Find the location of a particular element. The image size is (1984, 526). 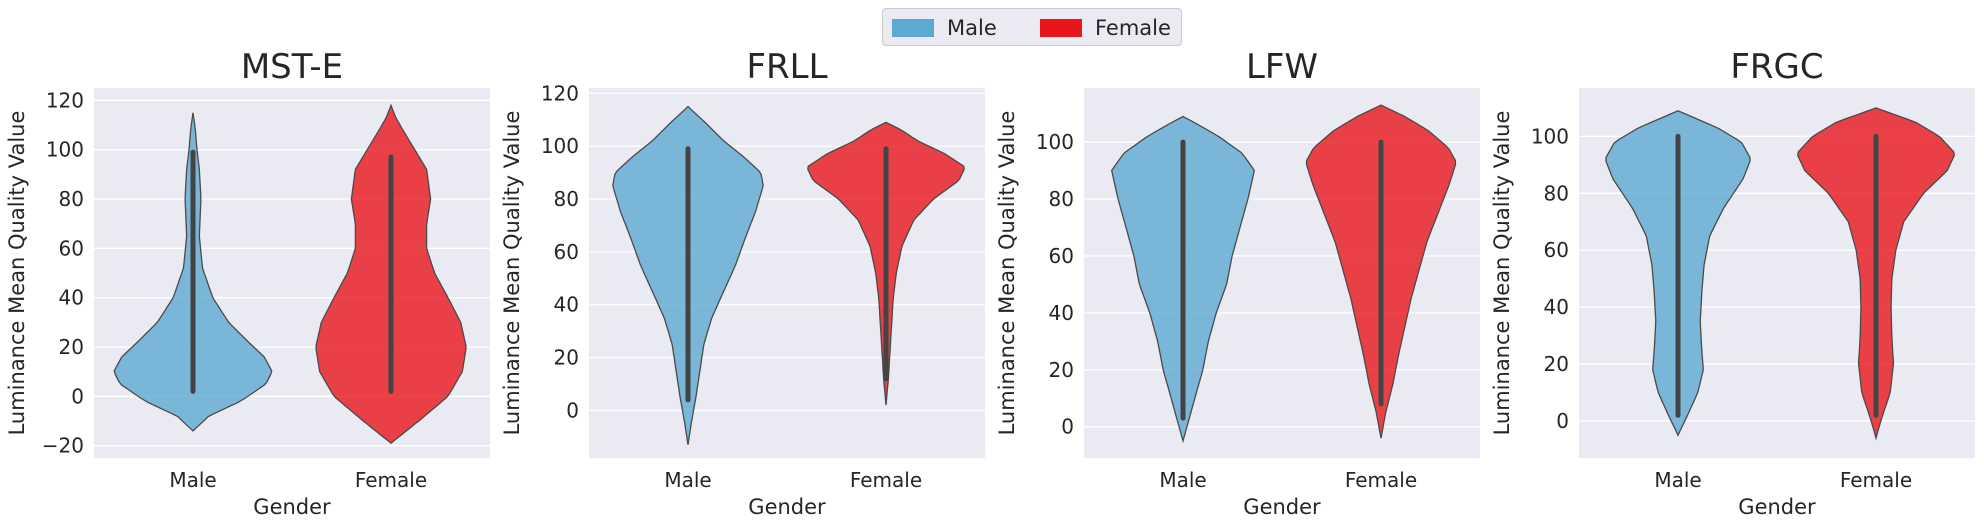

legend-swatch-female is located at coordinates (1061, 28).